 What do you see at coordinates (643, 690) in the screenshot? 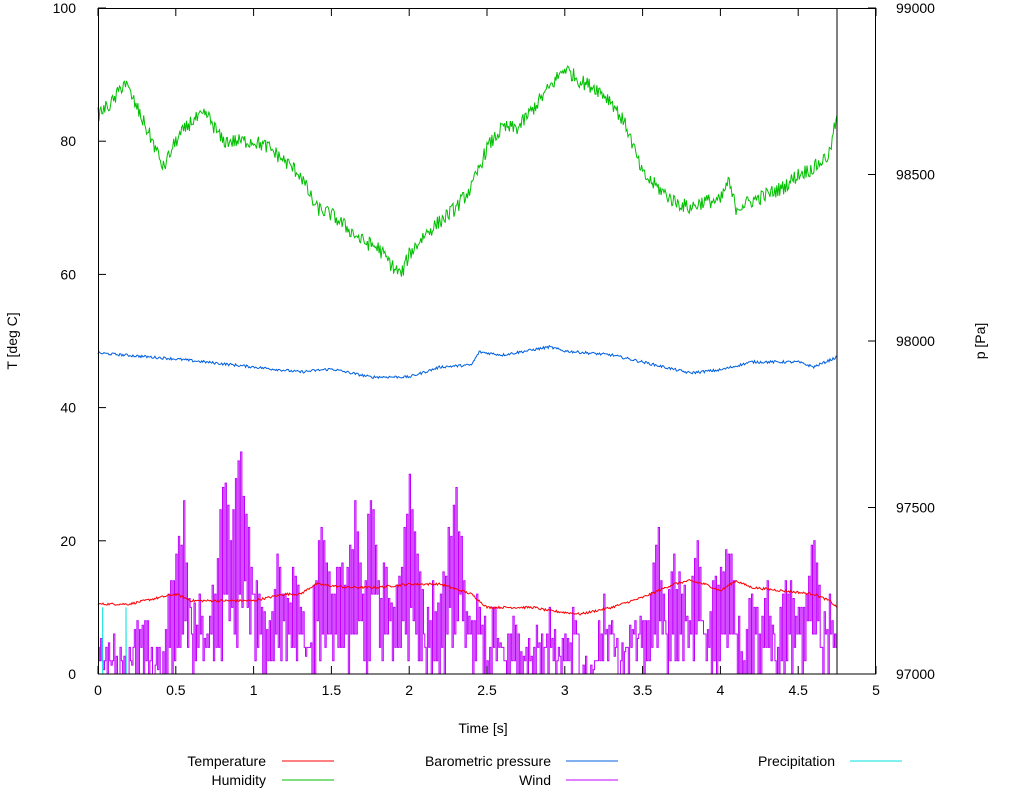
I see `x-tick-label: 3.5` at bounding box center [643, 690].